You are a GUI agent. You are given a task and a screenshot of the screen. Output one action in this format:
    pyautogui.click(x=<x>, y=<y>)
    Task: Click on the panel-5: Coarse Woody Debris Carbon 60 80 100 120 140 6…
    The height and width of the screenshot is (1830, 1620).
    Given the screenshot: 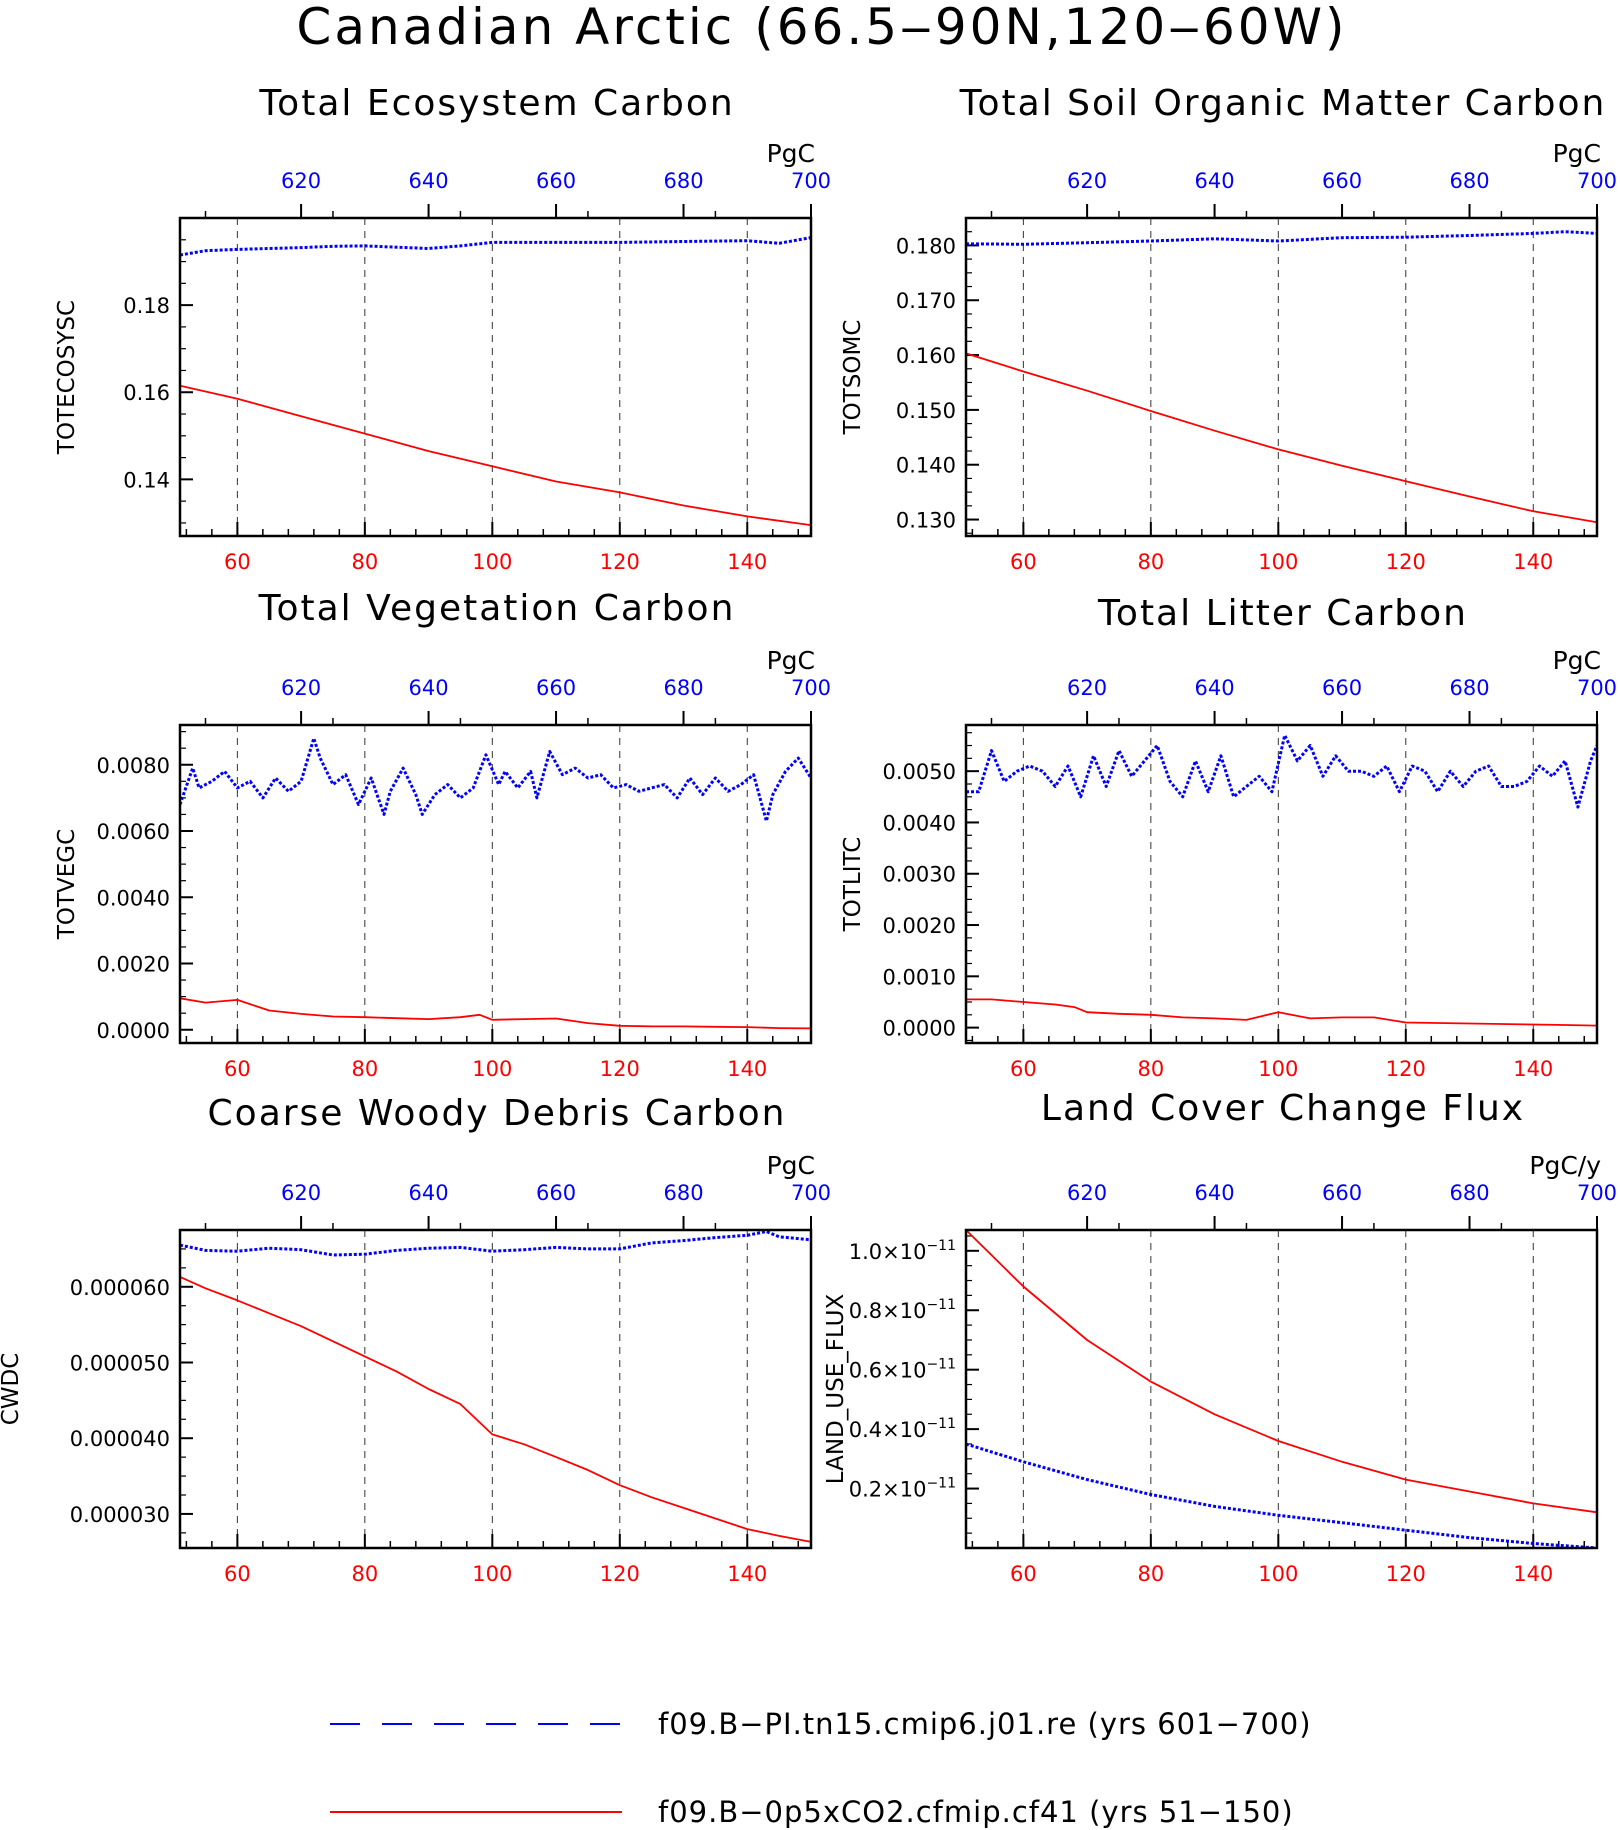 What is the action you would take?
    pyautogui.click(x=415, y=1339)
    